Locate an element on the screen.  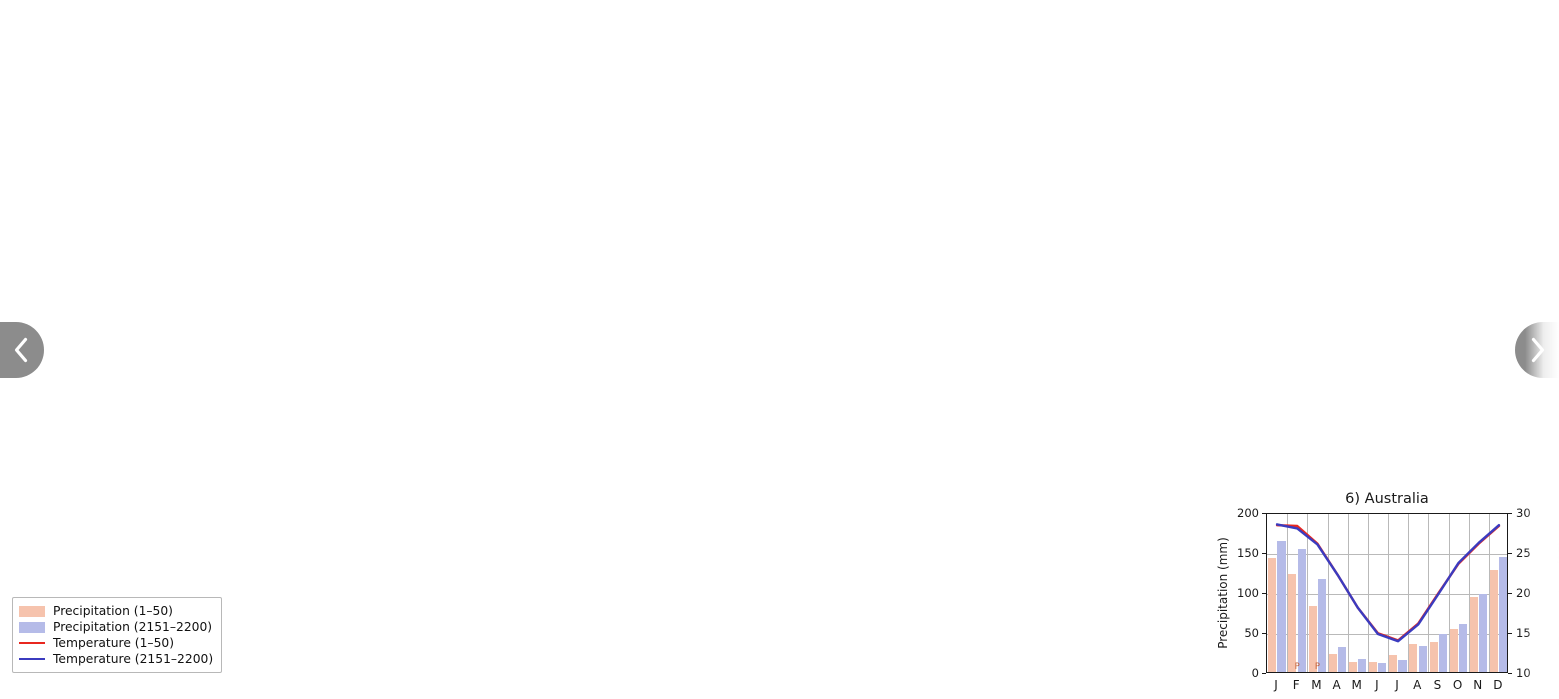
region-marker-label-3: 3 is located at coordinates (780, 154).